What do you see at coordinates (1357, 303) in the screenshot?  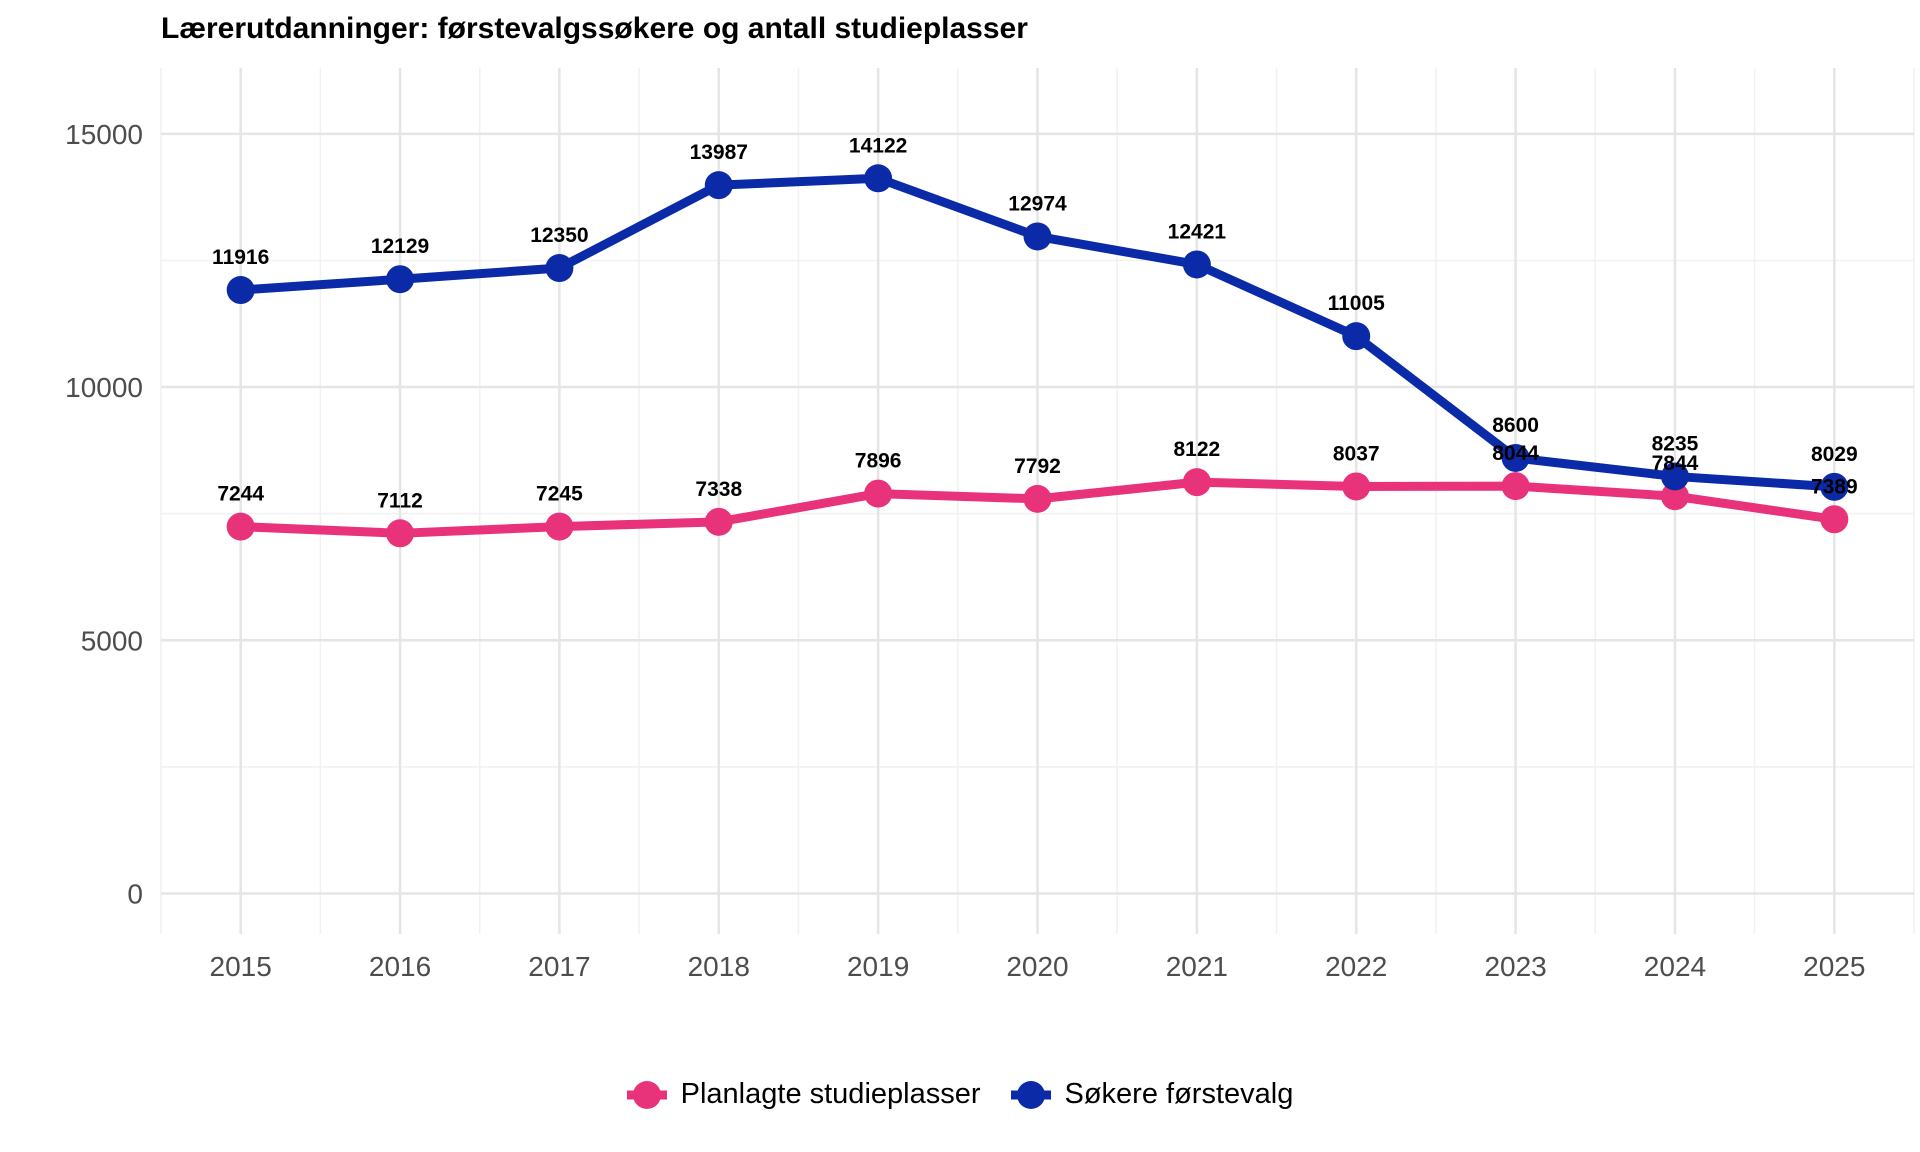 I see `data-label-1: 11005` at bounding box center [1357, 303].